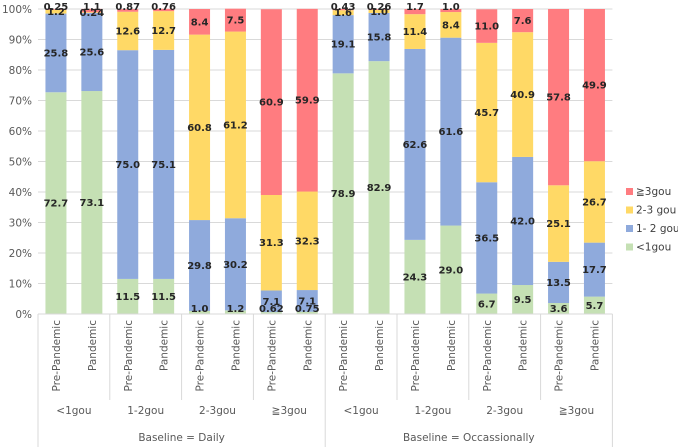 Image resolution: width=678 pixels, height=447 pixels. I want to click on data-label: 5.7, so click(595, 306).